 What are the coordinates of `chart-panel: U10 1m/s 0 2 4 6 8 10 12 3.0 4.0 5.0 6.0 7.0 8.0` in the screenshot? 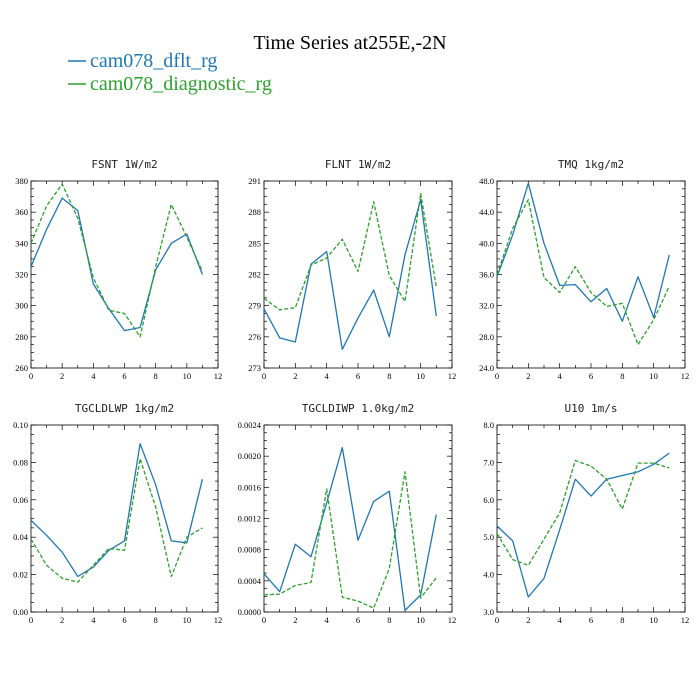 It's located at (586, 513).